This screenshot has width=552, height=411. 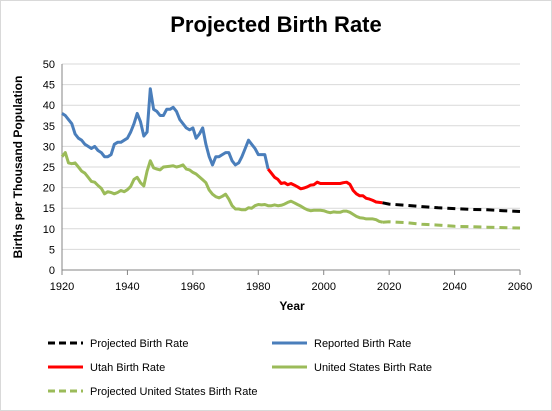 What do you see at coordinates (49, 86) in the screenshot?
I see `y-tick-label: 45` at bounding box center [49, 86].